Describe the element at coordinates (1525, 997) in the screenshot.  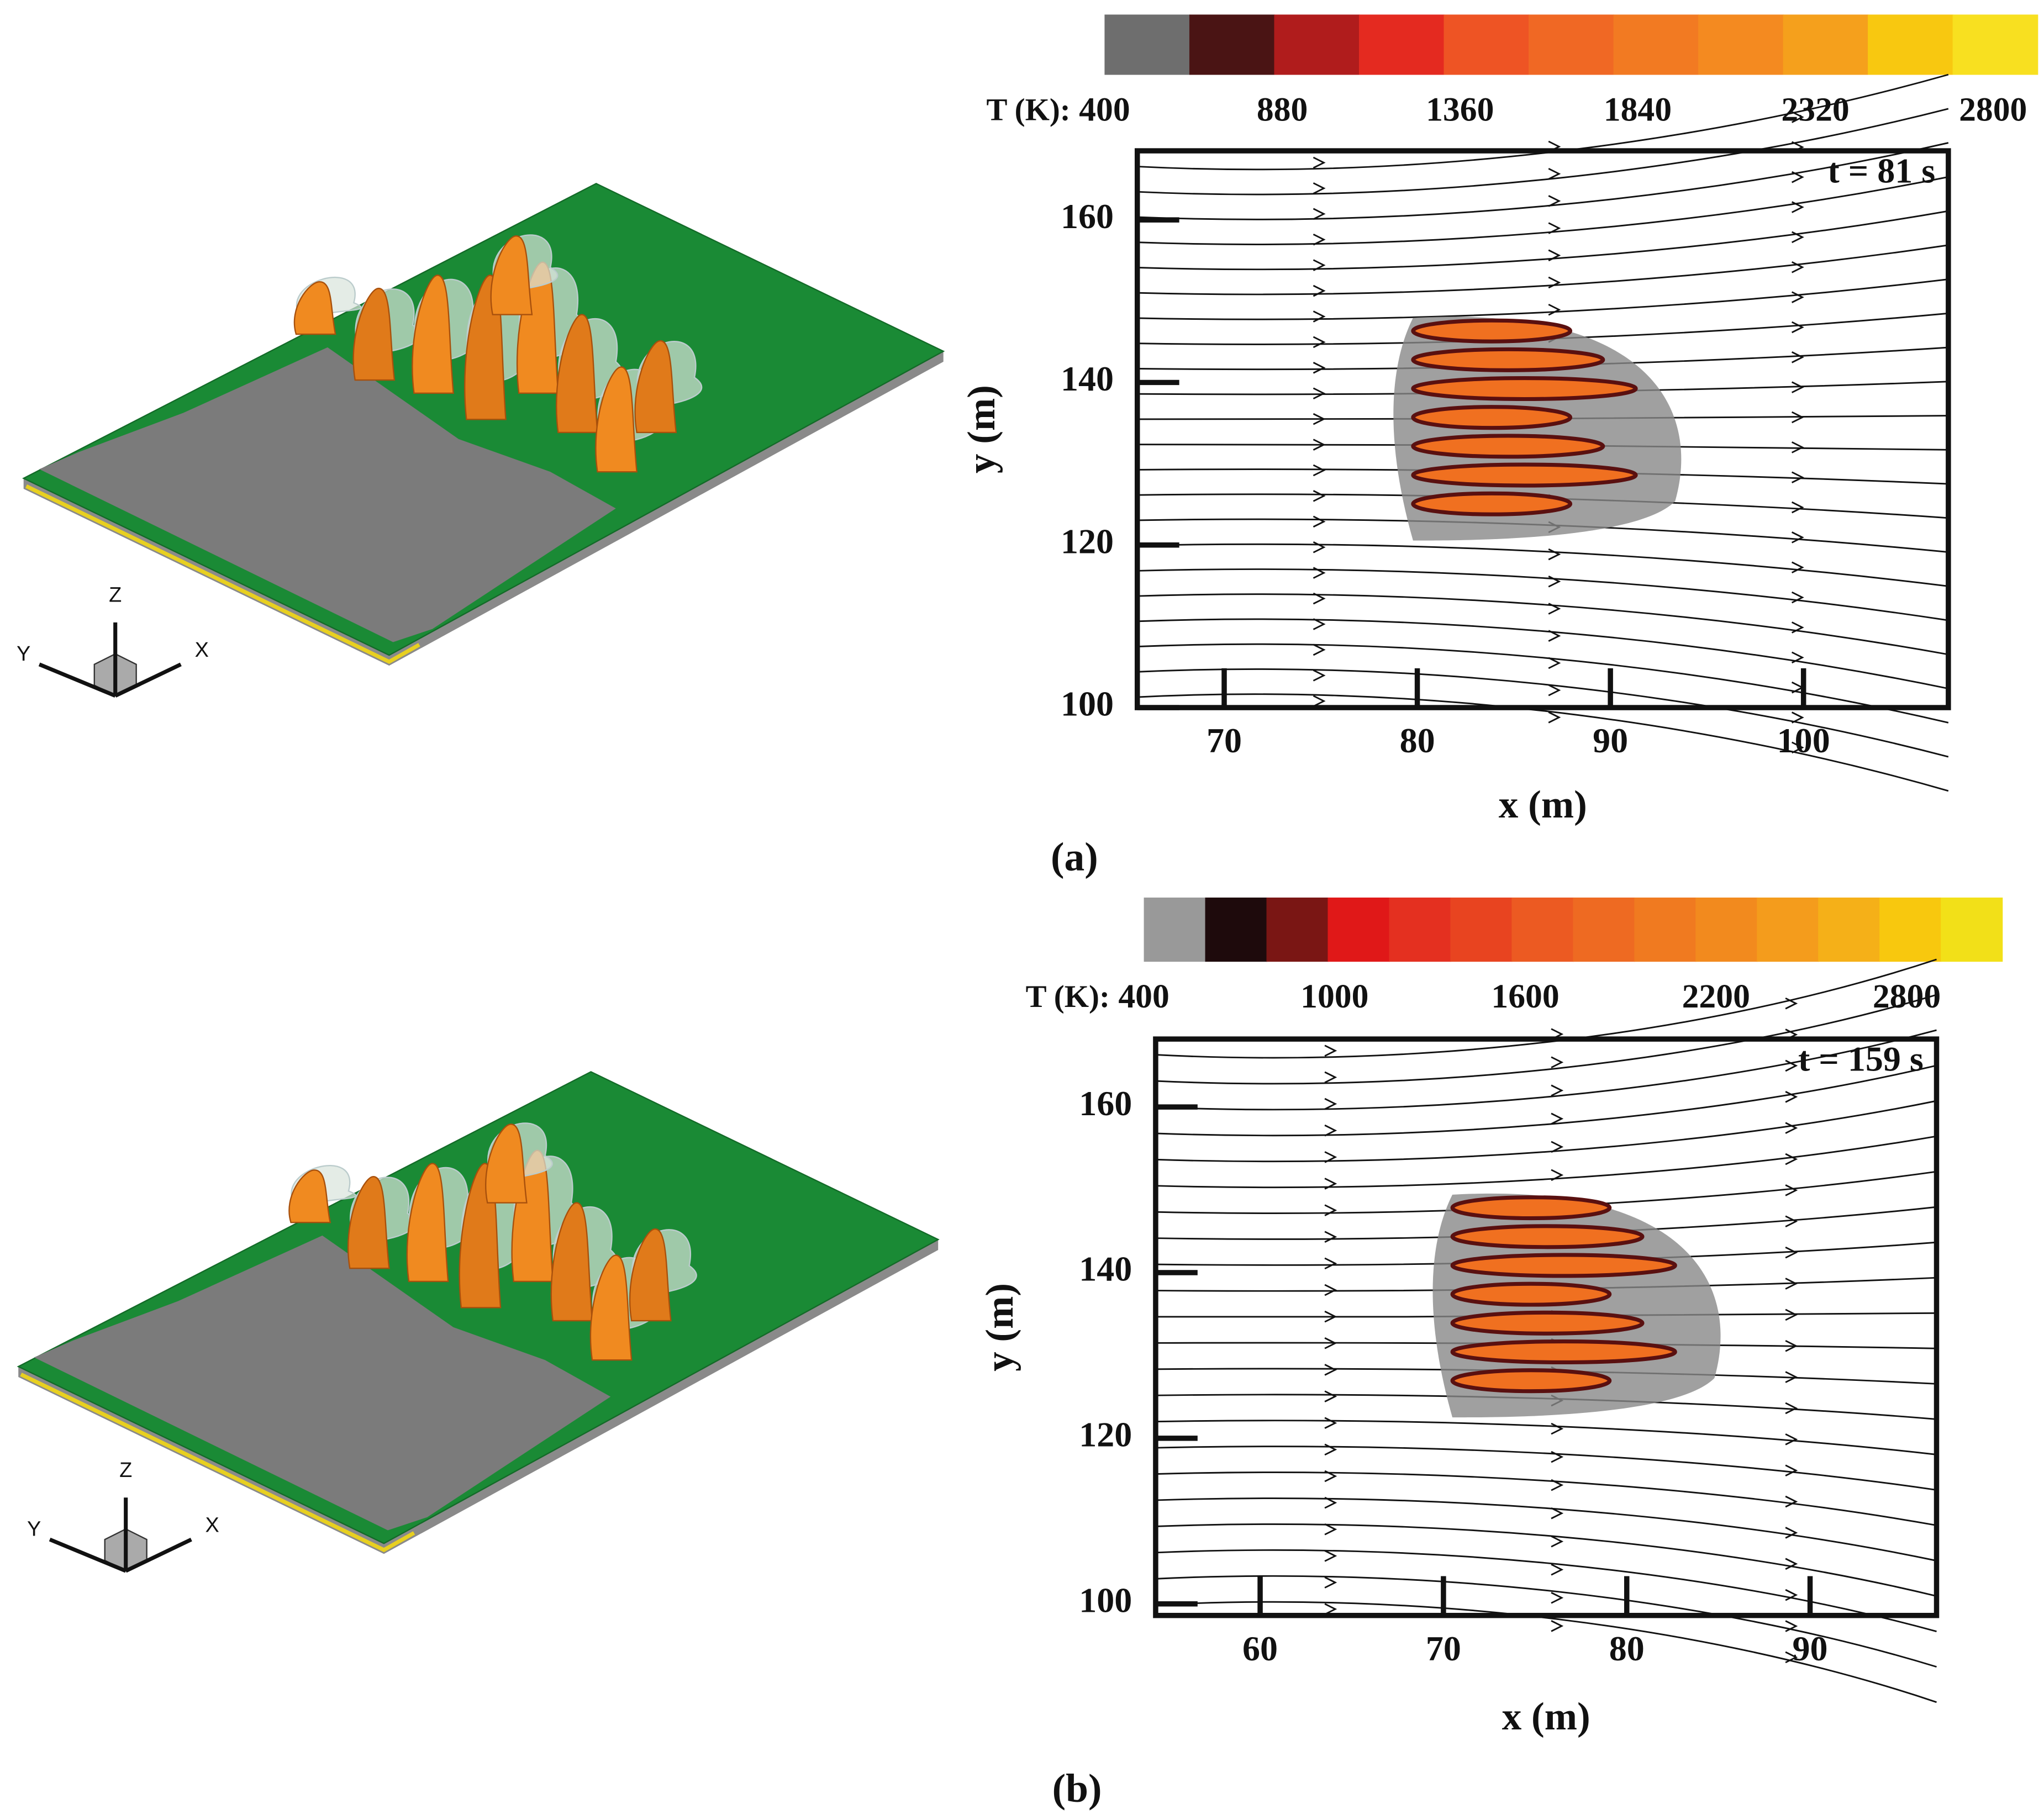
I see `colorbar-tick-label: 1600` at that location.